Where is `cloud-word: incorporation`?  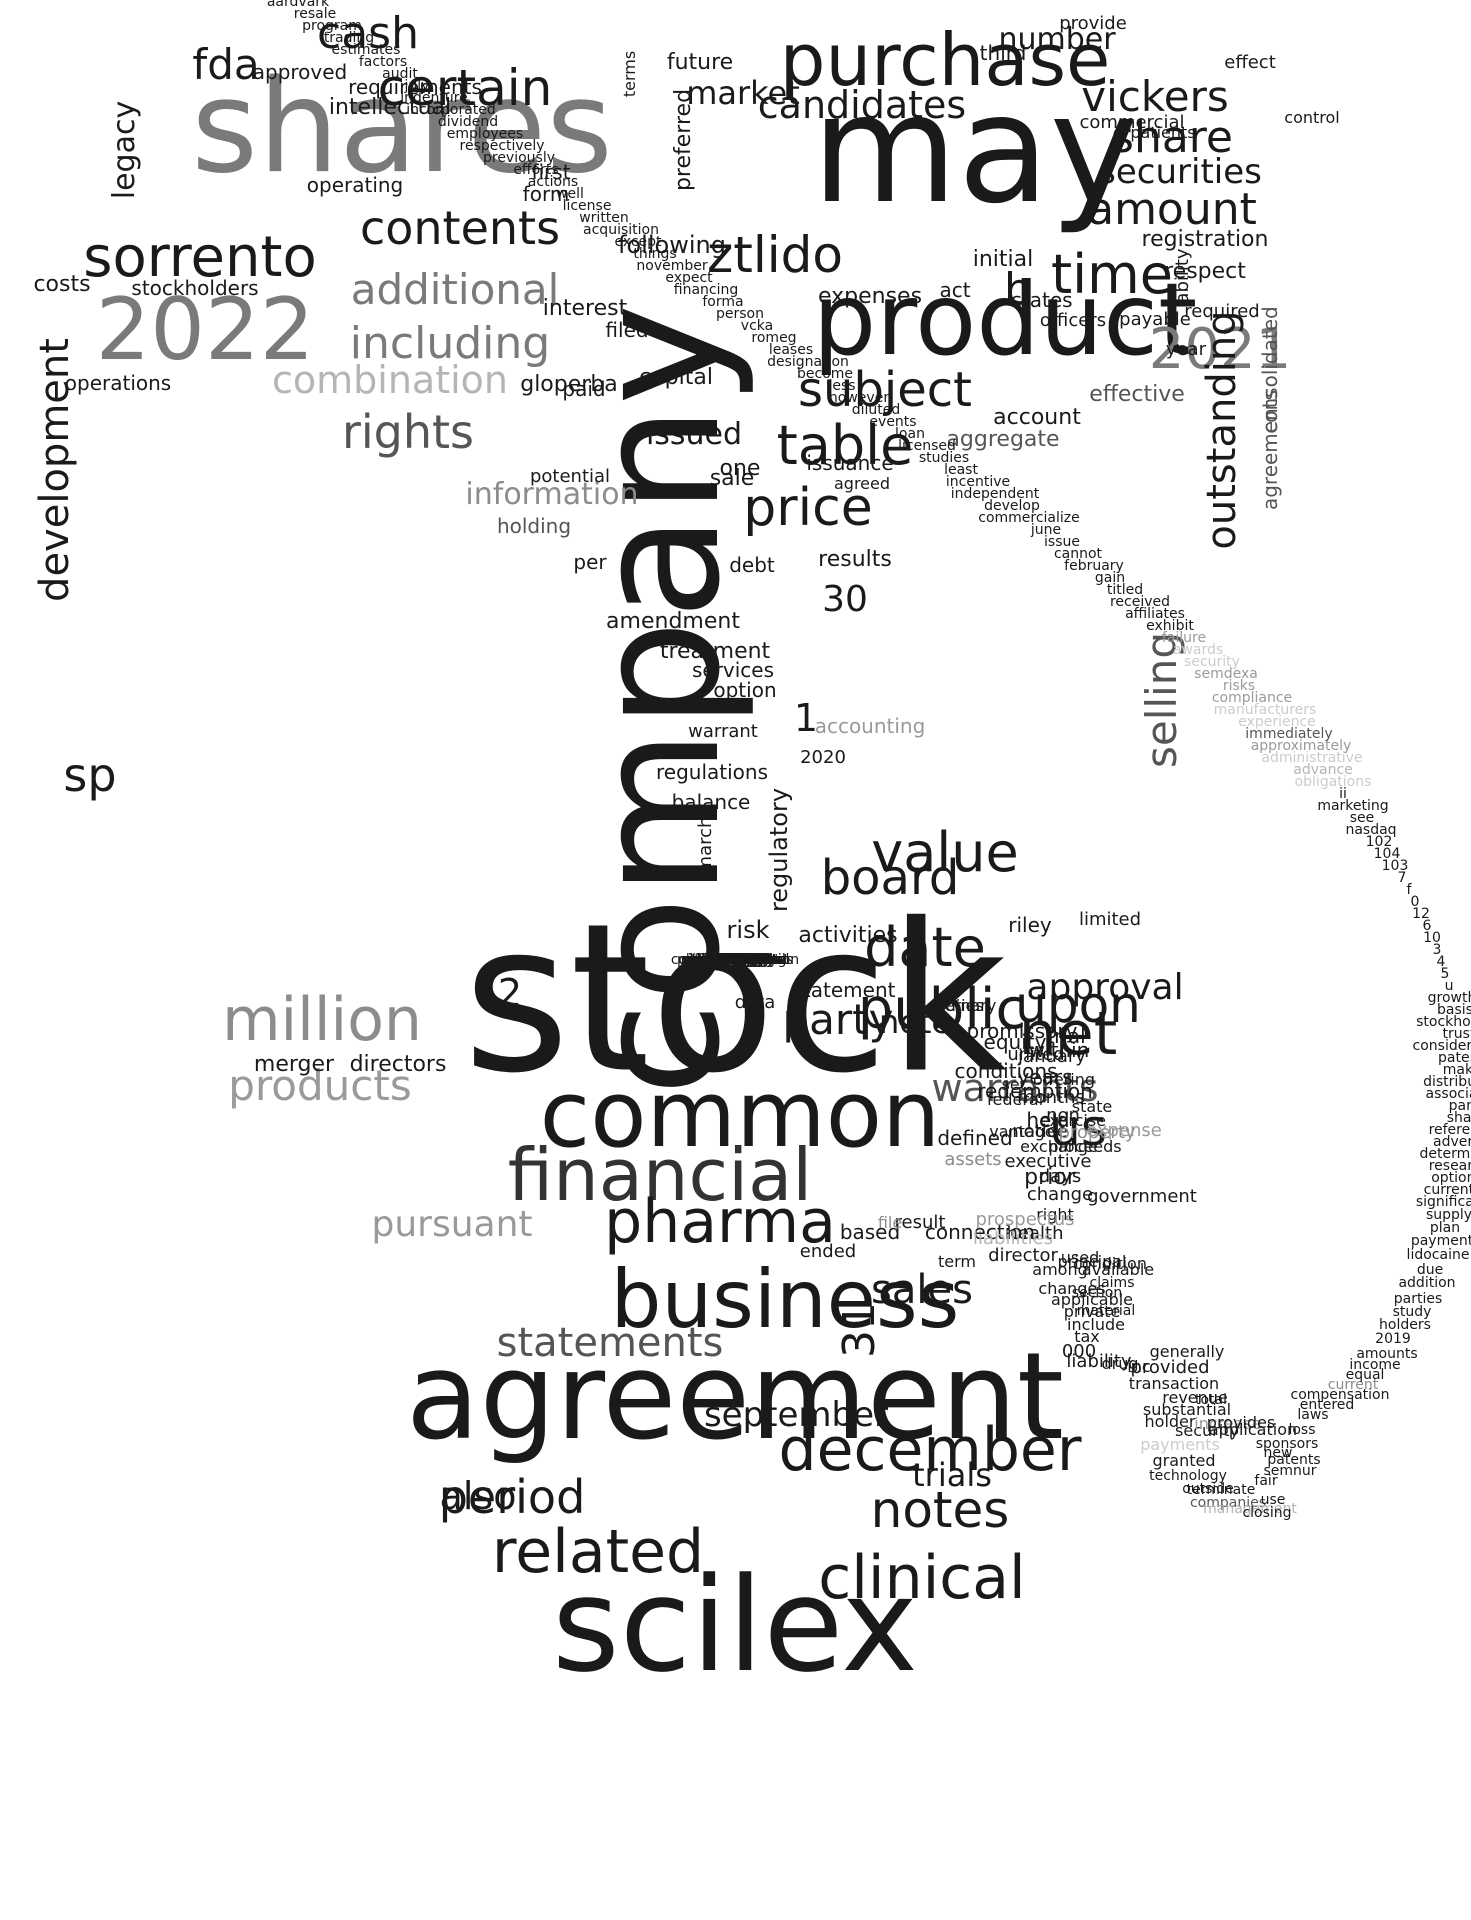 cloud-word: incorporation is located at coordinates (735, 960).